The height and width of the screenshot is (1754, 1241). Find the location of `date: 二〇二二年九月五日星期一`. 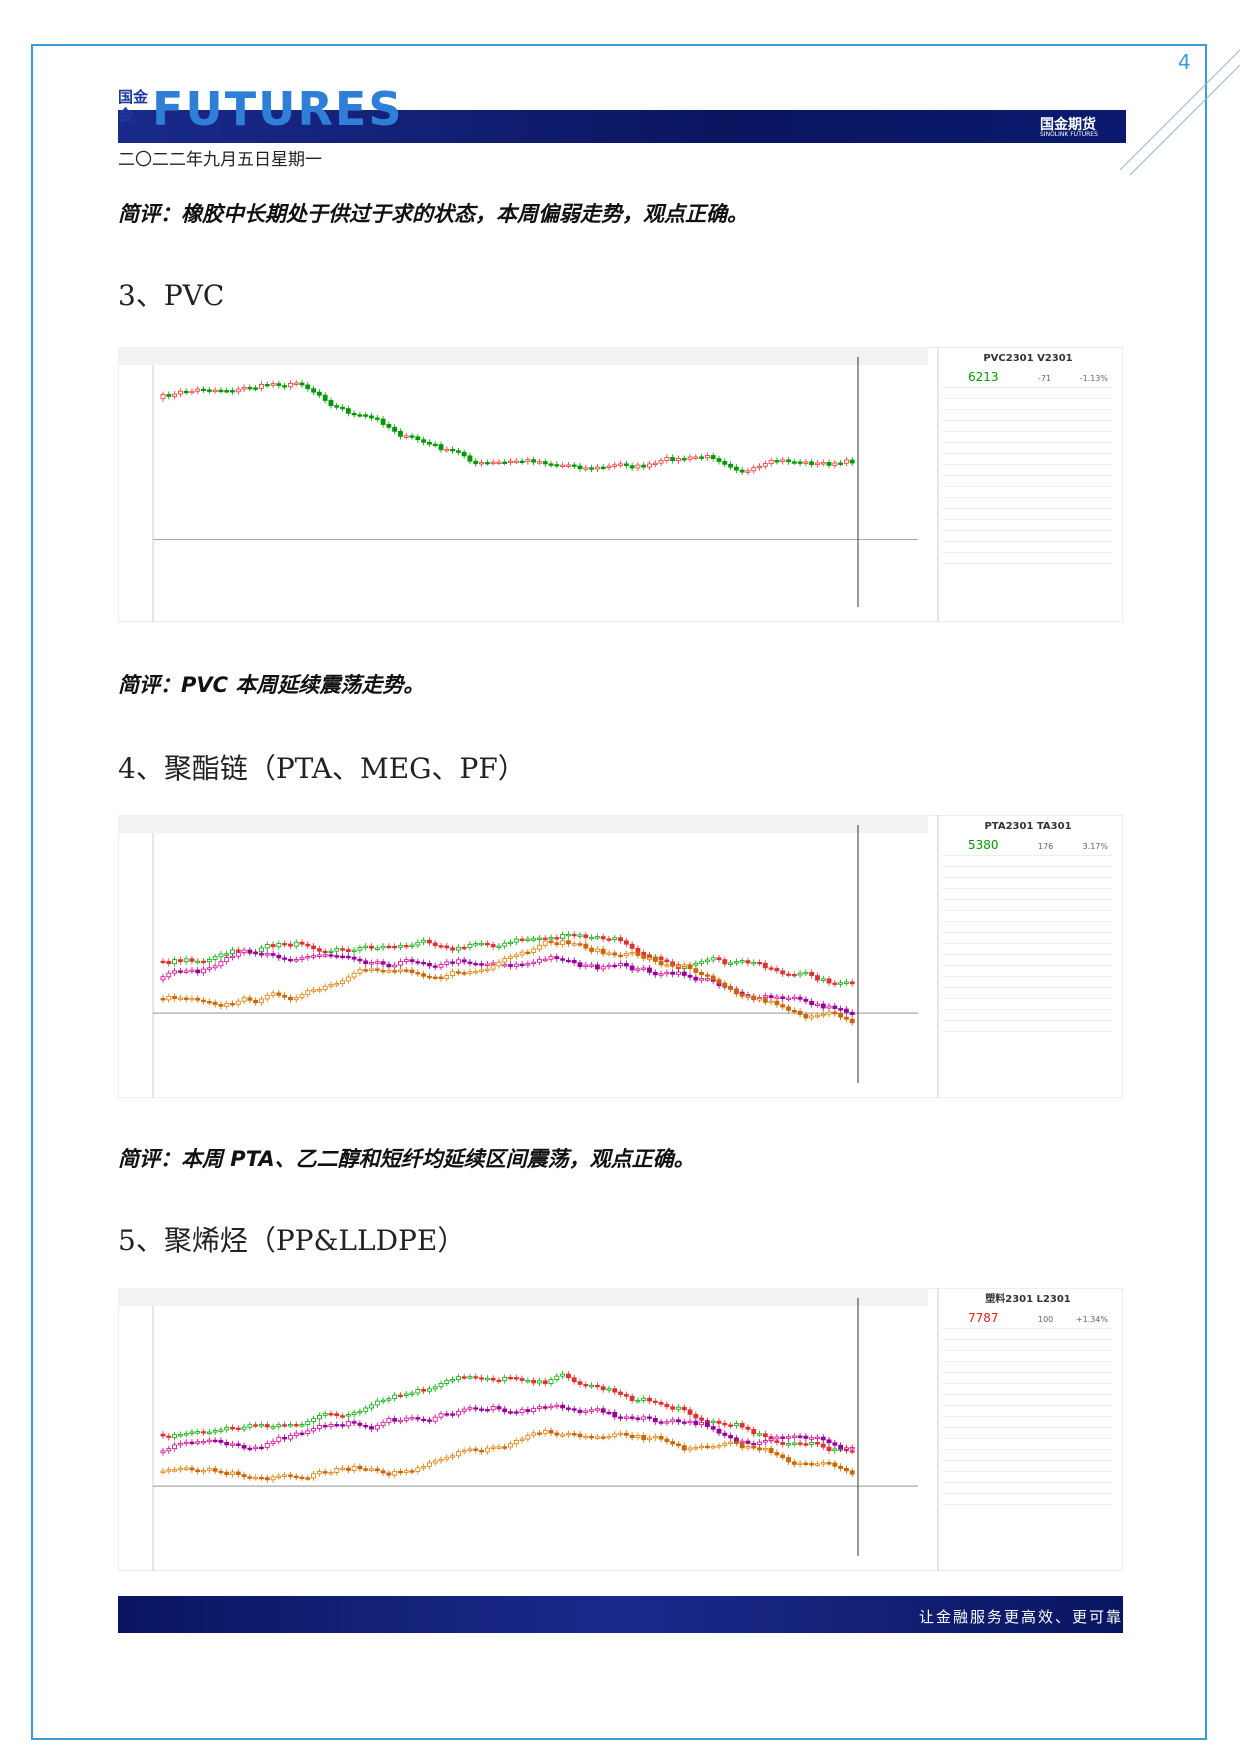

date: 二〇二二年九月五日星期一 is located at coordinates (220, 160).